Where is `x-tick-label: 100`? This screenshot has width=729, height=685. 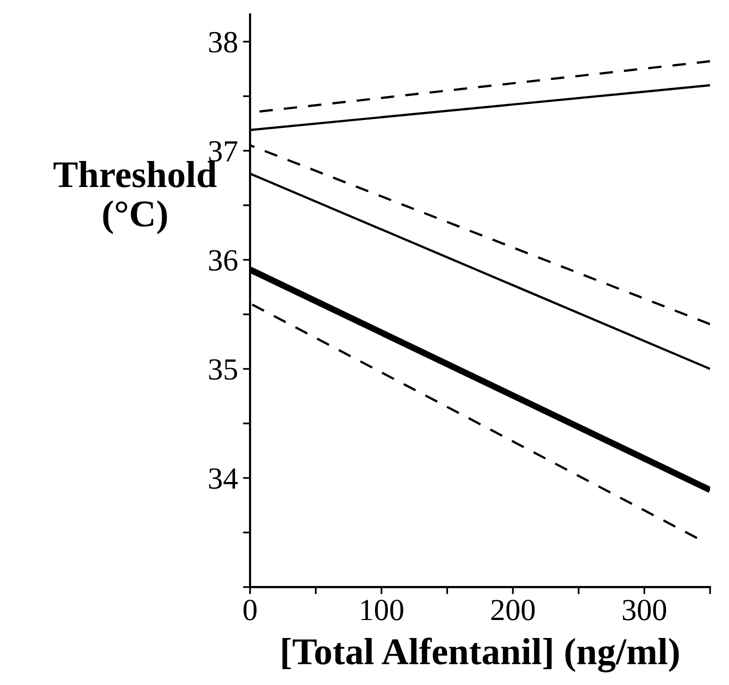
x-tick-label: 100 is located at coordinates (382, 610).